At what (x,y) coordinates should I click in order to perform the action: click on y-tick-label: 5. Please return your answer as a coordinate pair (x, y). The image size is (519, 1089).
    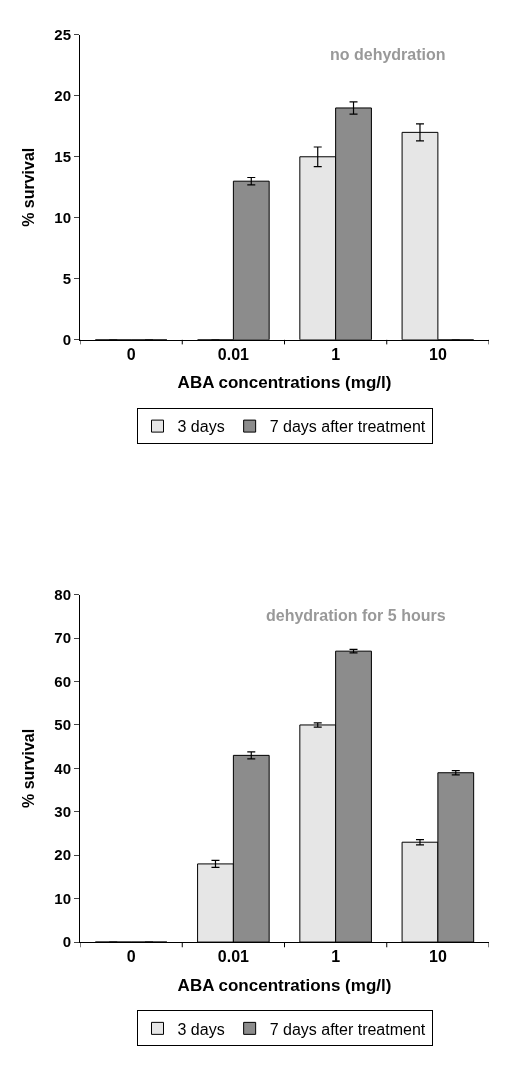
    Looking at the image, I should click on (66, 279).